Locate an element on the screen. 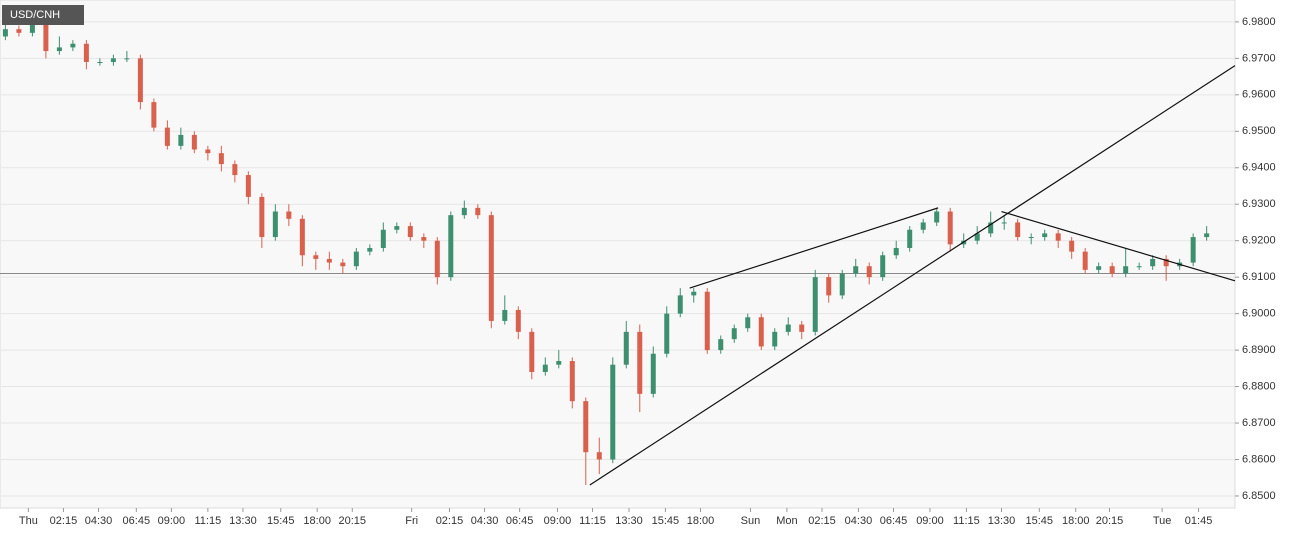 The height and width of the screenshot is (533, 1299). y-tick-label: 6.9300 is located at coordinates (1259, 204).